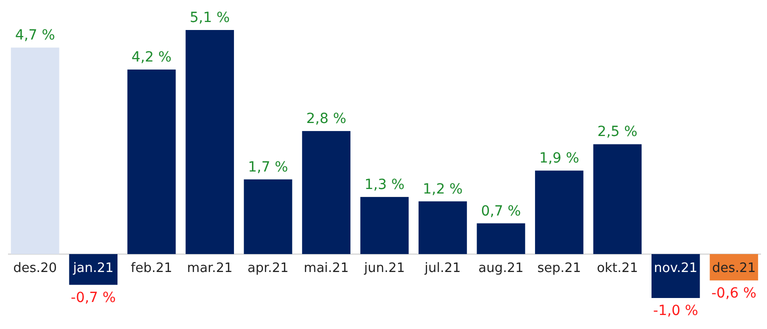 The width and height of the screenshot is (767, 329). I want to click on data-label: 1,7 %, so click(268, 167).